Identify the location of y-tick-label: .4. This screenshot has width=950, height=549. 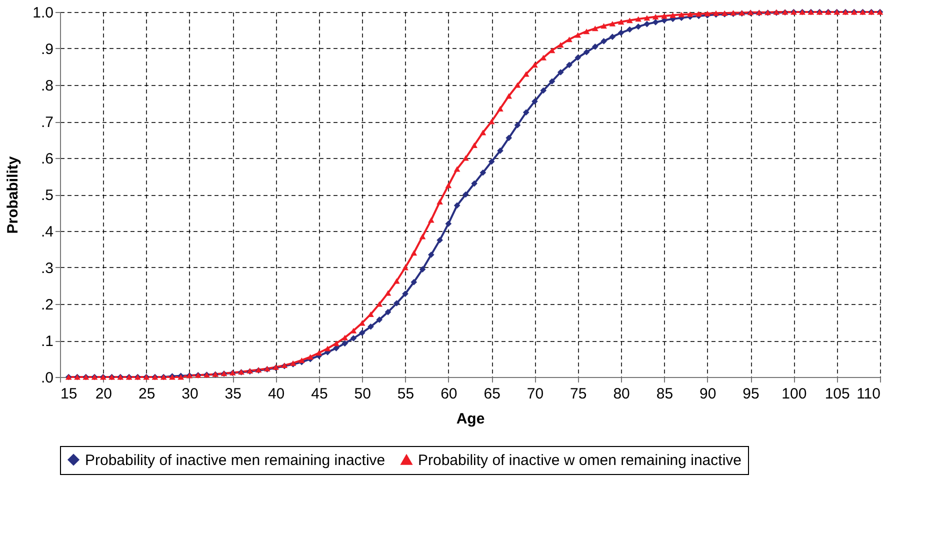
(47, 232).